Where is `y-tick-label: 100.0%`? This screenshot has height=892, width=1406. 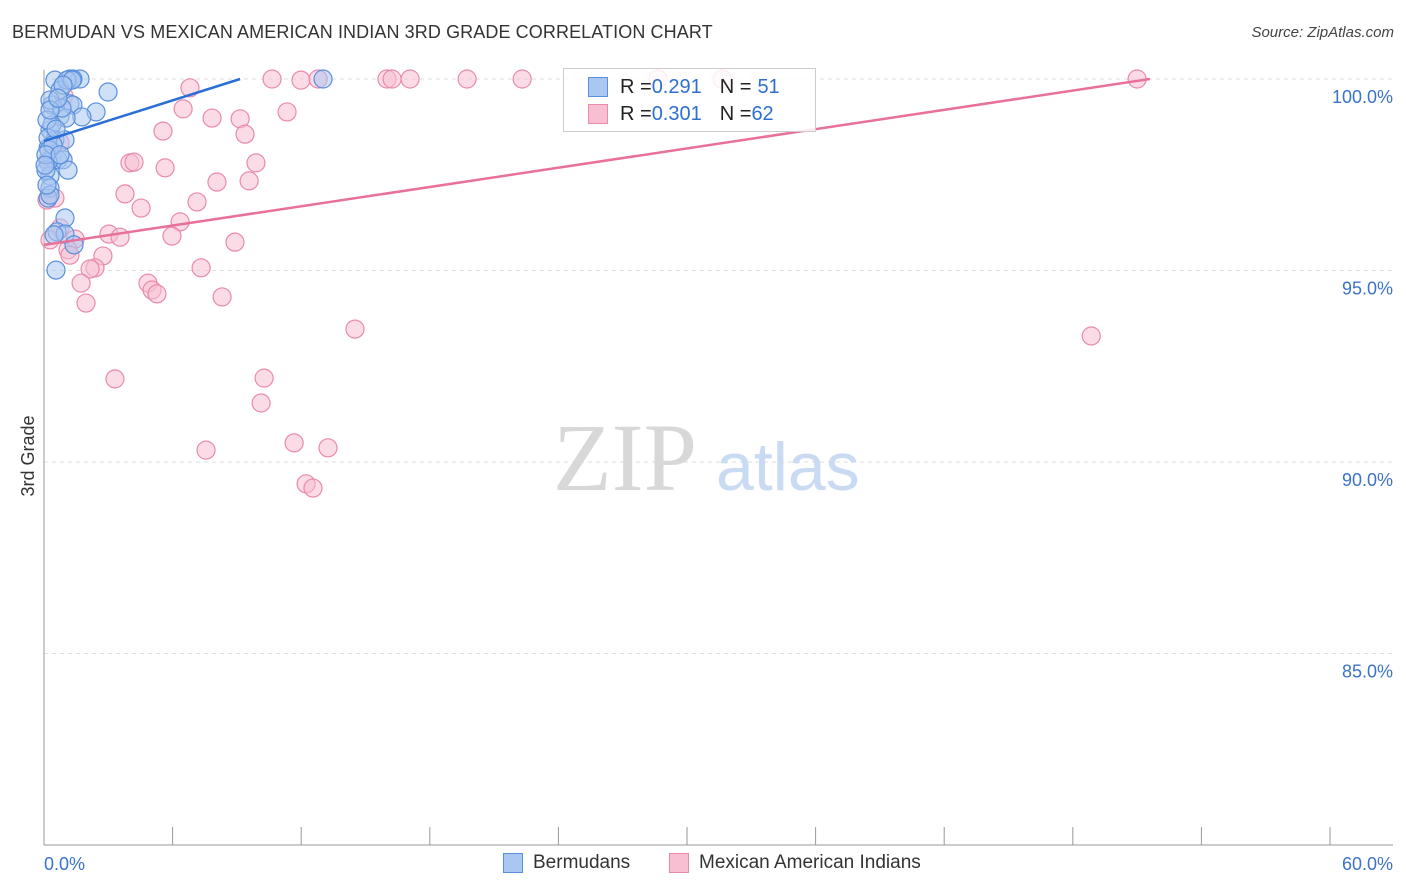 y-tick-label: 100.0% is located at coordinates (1362, 97).